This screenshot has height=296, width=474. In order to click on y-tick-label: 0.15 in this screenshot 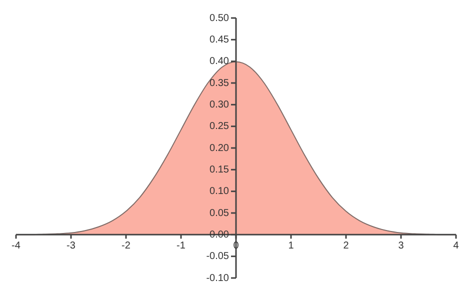, I will do `click(220, 170)`.